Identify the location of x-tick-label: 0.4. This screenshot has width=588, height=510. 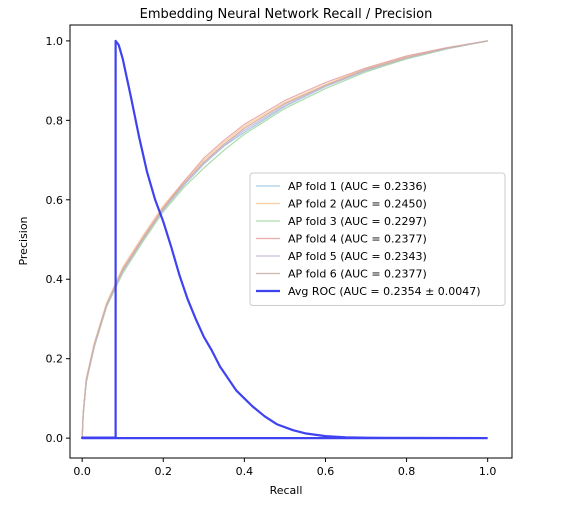
(245, 471).